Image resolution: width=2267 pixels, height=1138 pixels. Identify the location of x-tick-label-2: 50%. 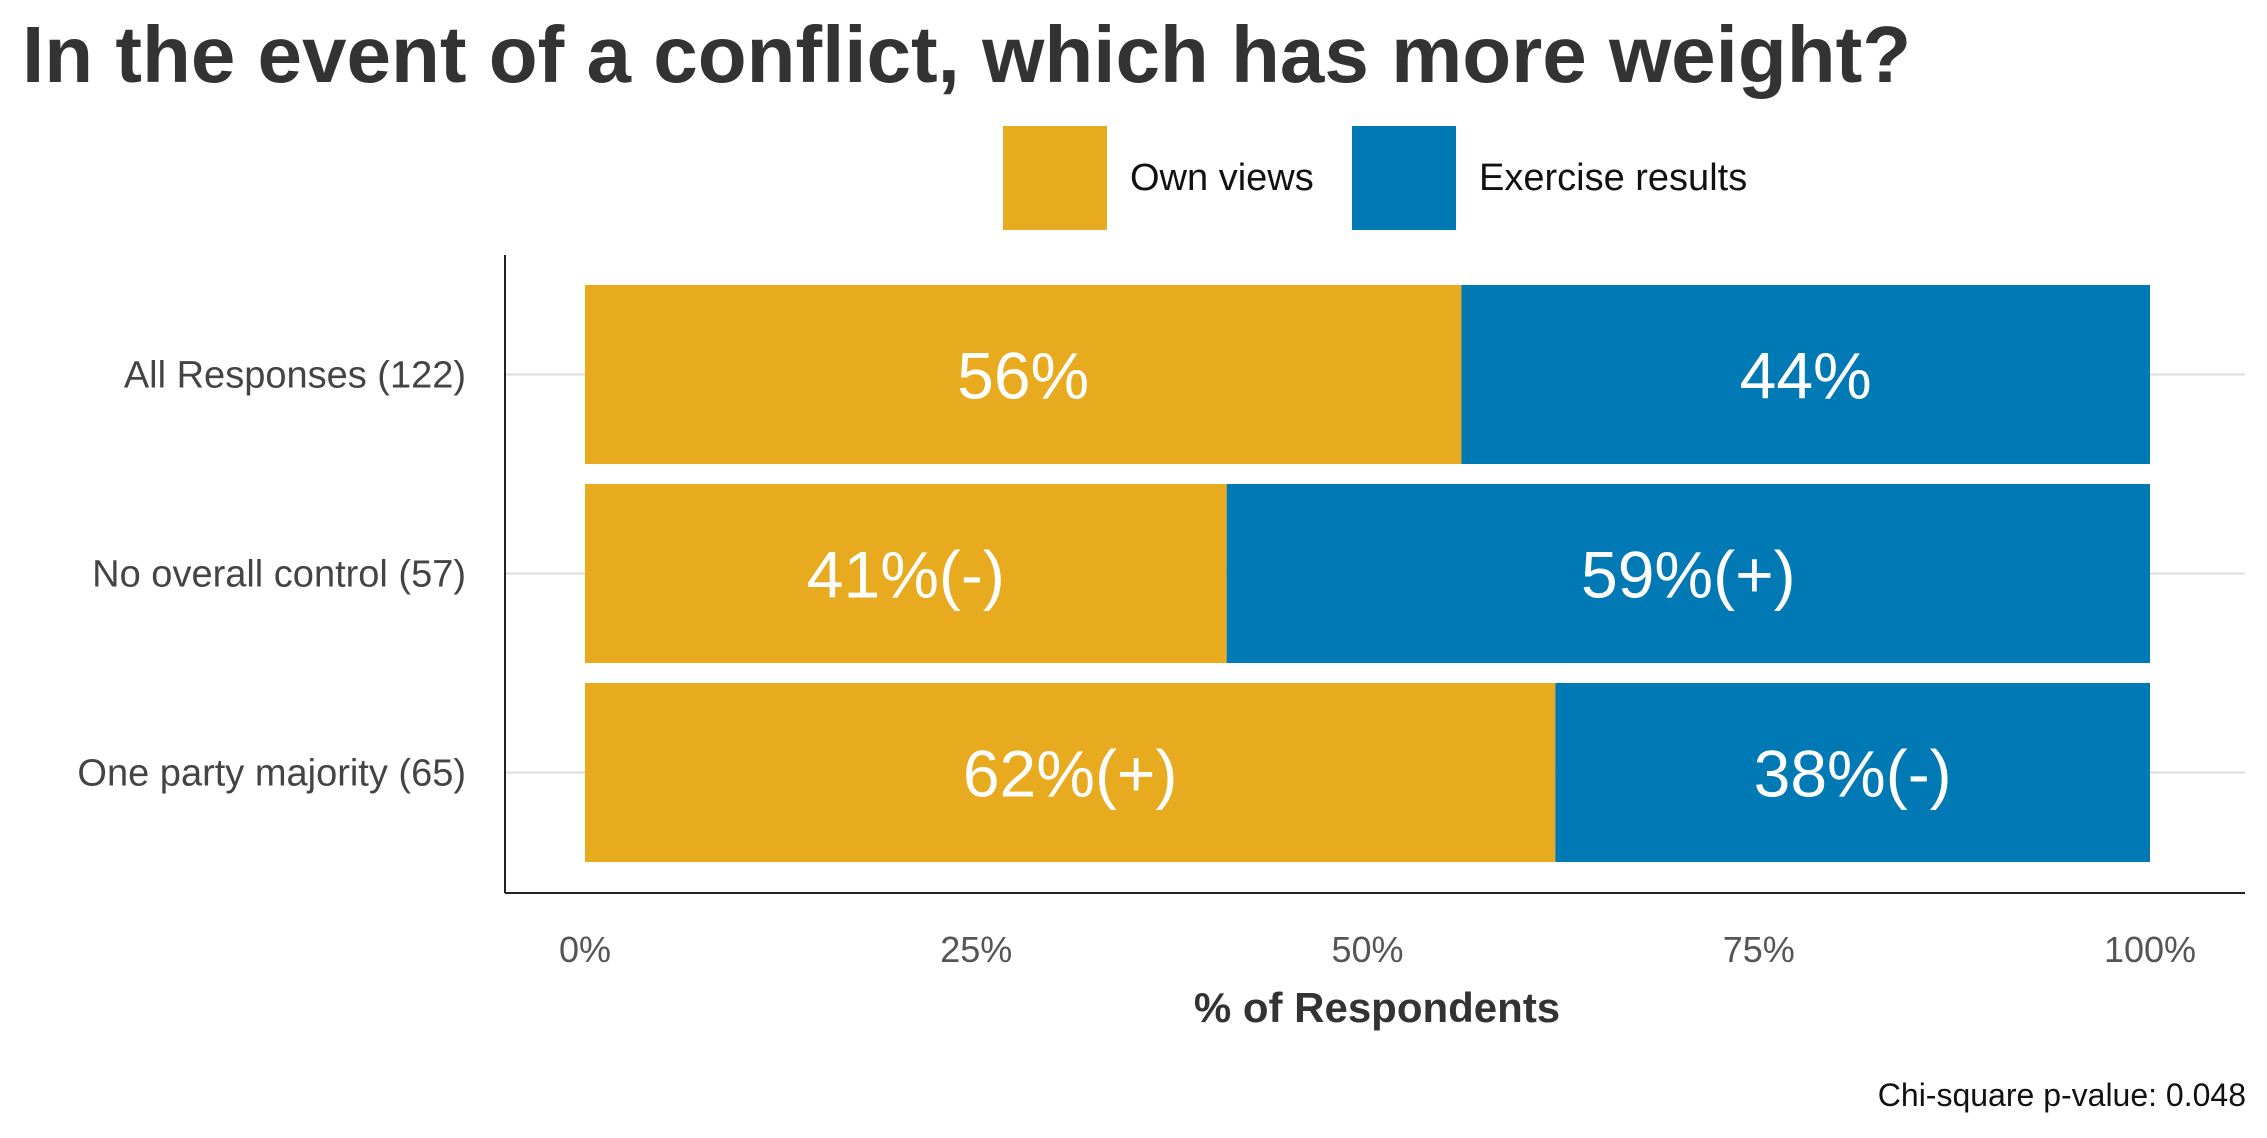
(1367, 949).